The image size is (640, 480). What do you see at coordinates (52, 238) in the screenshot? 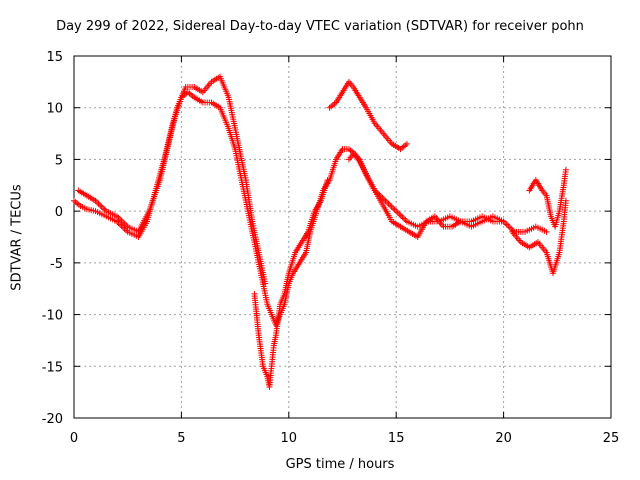
I see `y-tick-labels: -20 -15 -10 -5 0 5 10 15` at bounding box center [52, 238].